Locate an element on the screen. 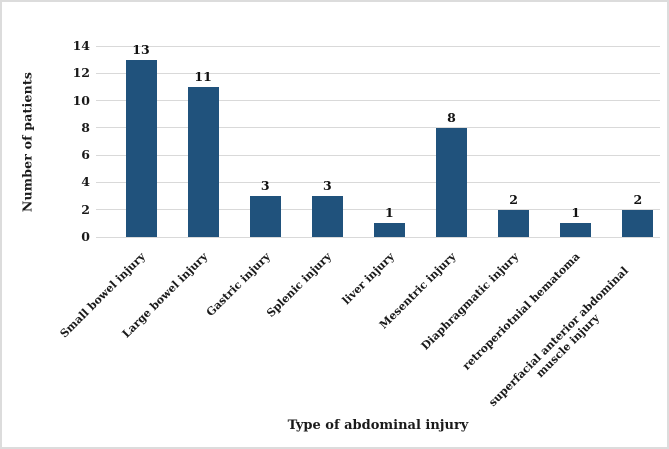  y-tick-label: 0 is located at coordinates (85, 236).